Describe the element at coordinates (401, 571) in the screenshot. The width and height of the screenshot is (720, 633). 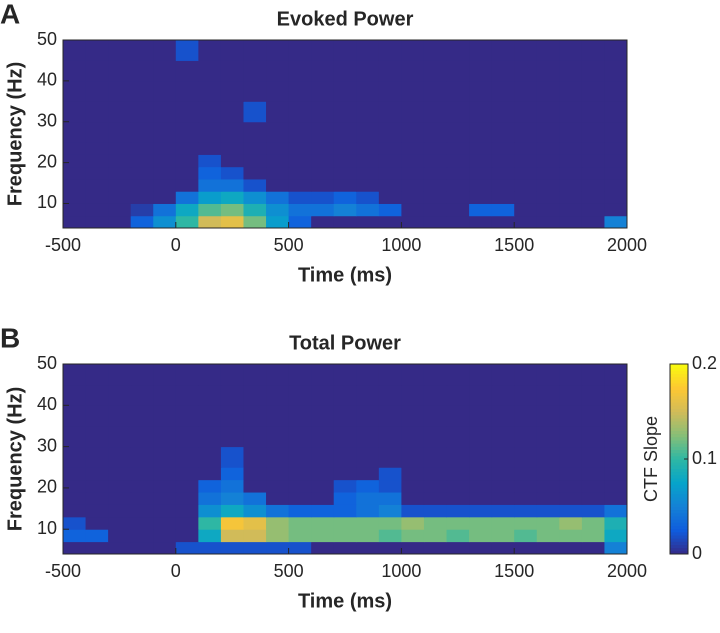
I see `x-tick-label: 1000` at that location.